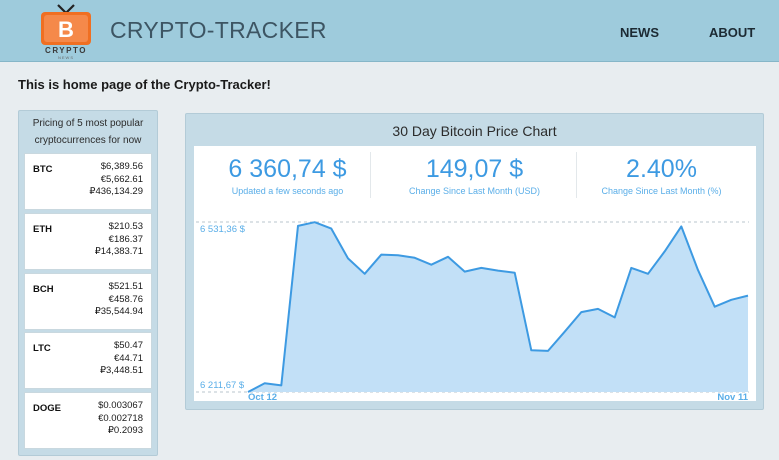  What do you see at coordinates (121, 179) in the screenshot?
I see `price-eur: €5,662.61` at bounding box center [121, 179].